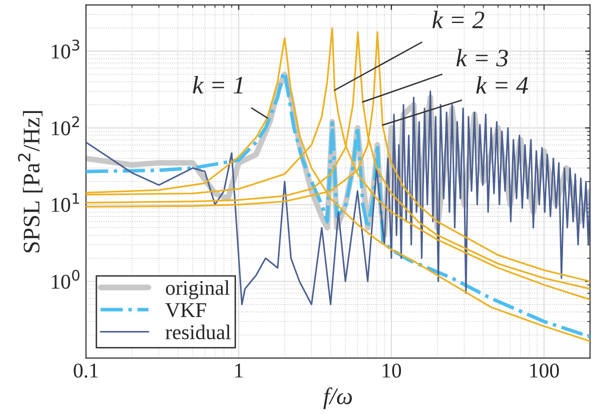 This screenshot has height=414, width=593. Describe the element at coordinates (544, 371) in the screenshot. I see `x-tick-label: 100` at that location.